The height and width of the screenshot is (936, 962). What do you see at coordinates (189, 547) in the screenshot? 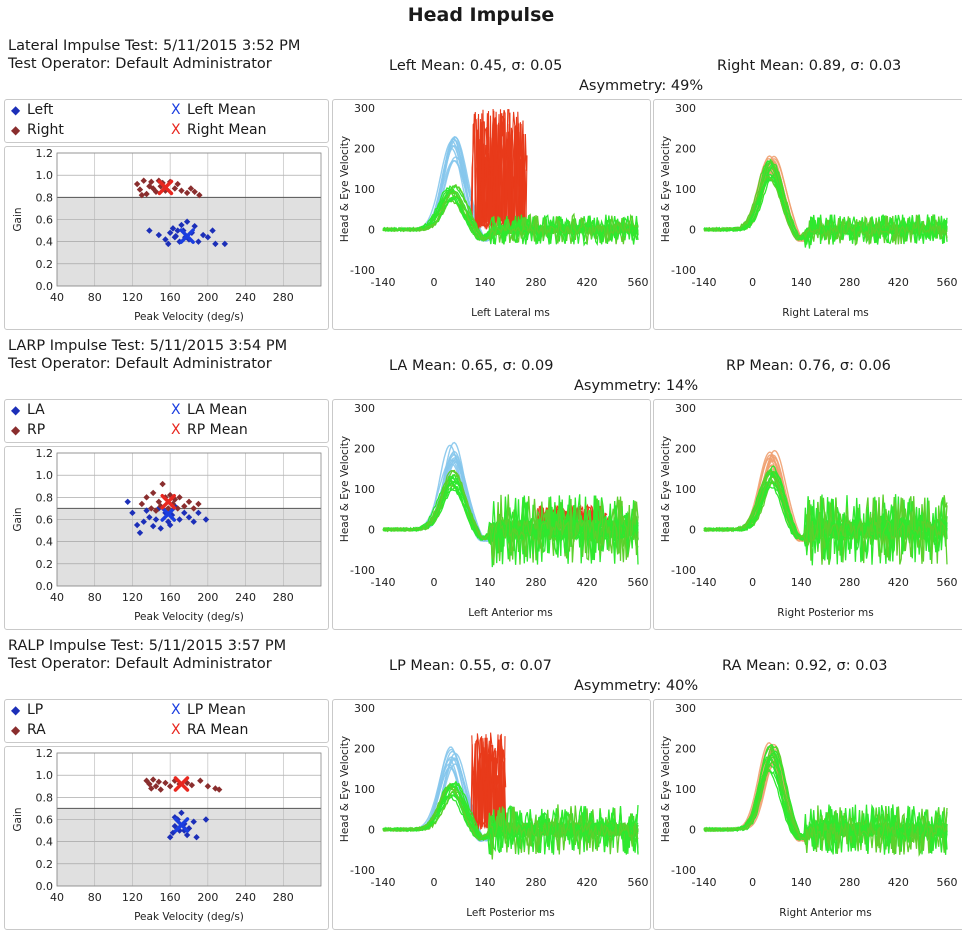
I see `normal-range-shade` at bounding box center [189, 547].